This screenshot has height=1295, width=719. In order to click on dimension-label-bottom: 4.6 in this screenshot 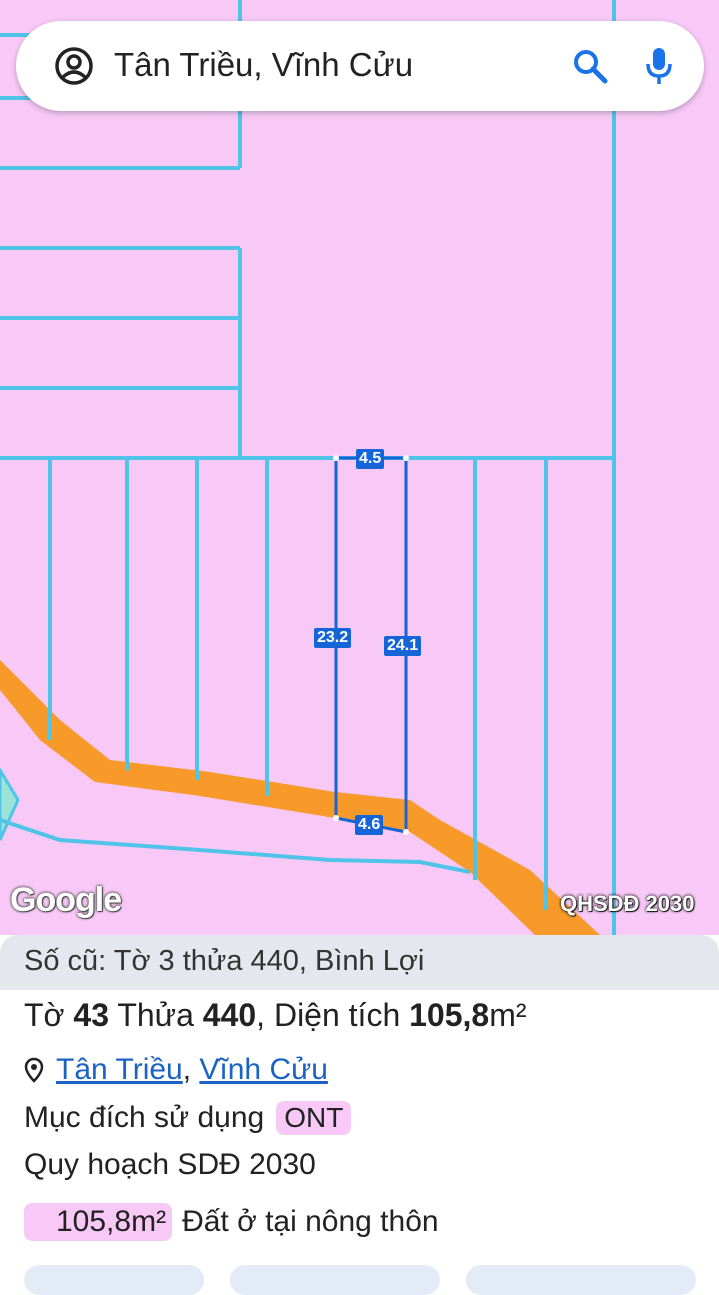, I will do `click(369, 825)`.